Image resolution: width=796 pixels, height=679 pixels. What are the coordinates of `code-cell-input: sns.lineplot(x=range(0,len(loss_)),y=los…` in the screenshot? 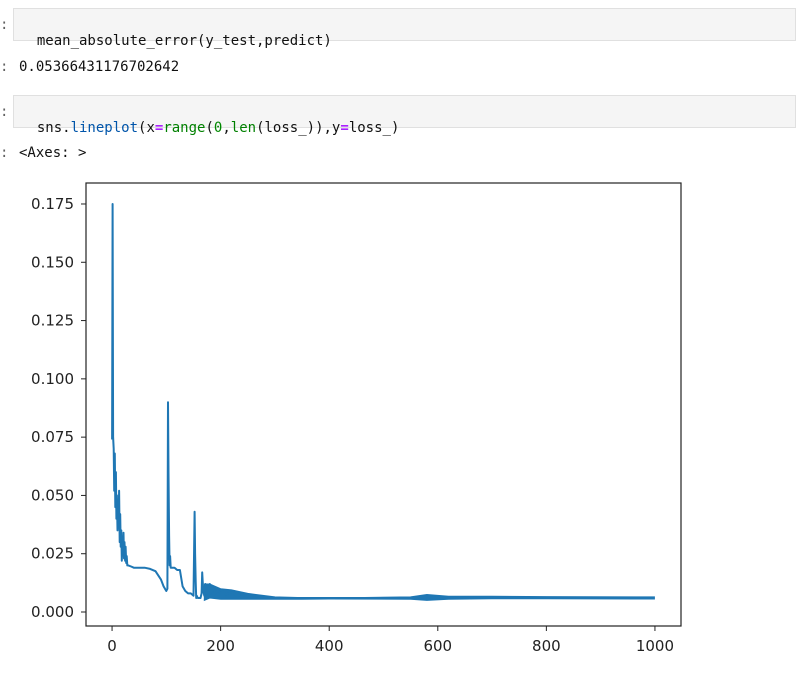 It's located at (404, 115).